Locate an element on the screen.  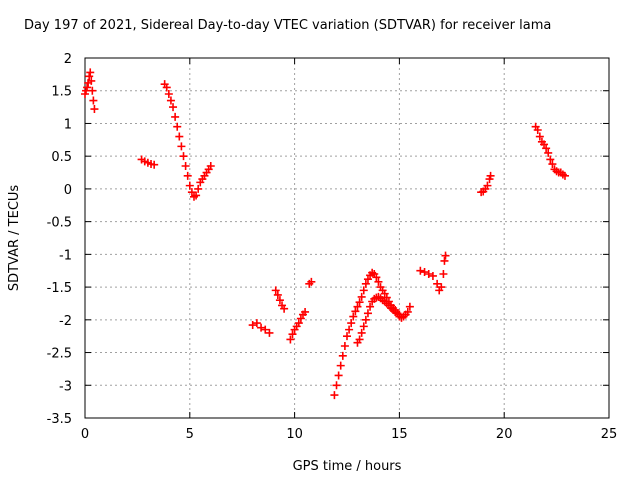
y-tick-label: 0 is located at coordinates (68, 190).